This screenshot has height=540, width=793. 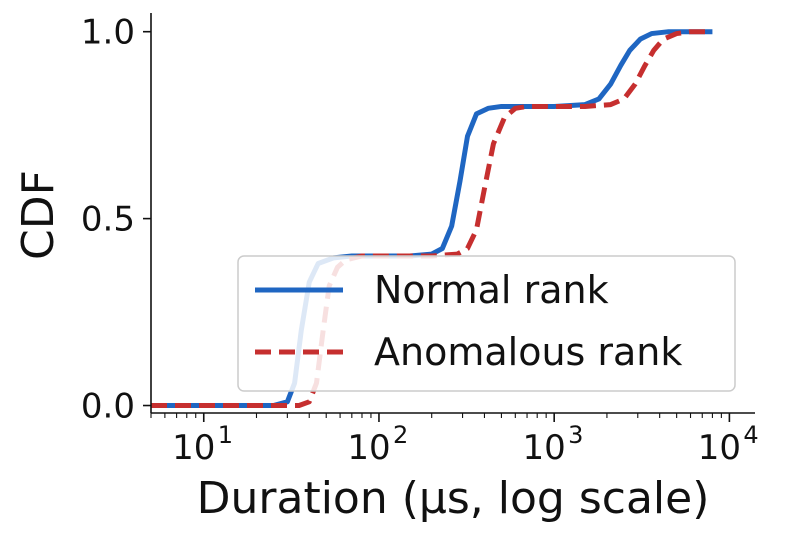 I want to click on x-tick-exponent: 1, so click(x=225, y=435).